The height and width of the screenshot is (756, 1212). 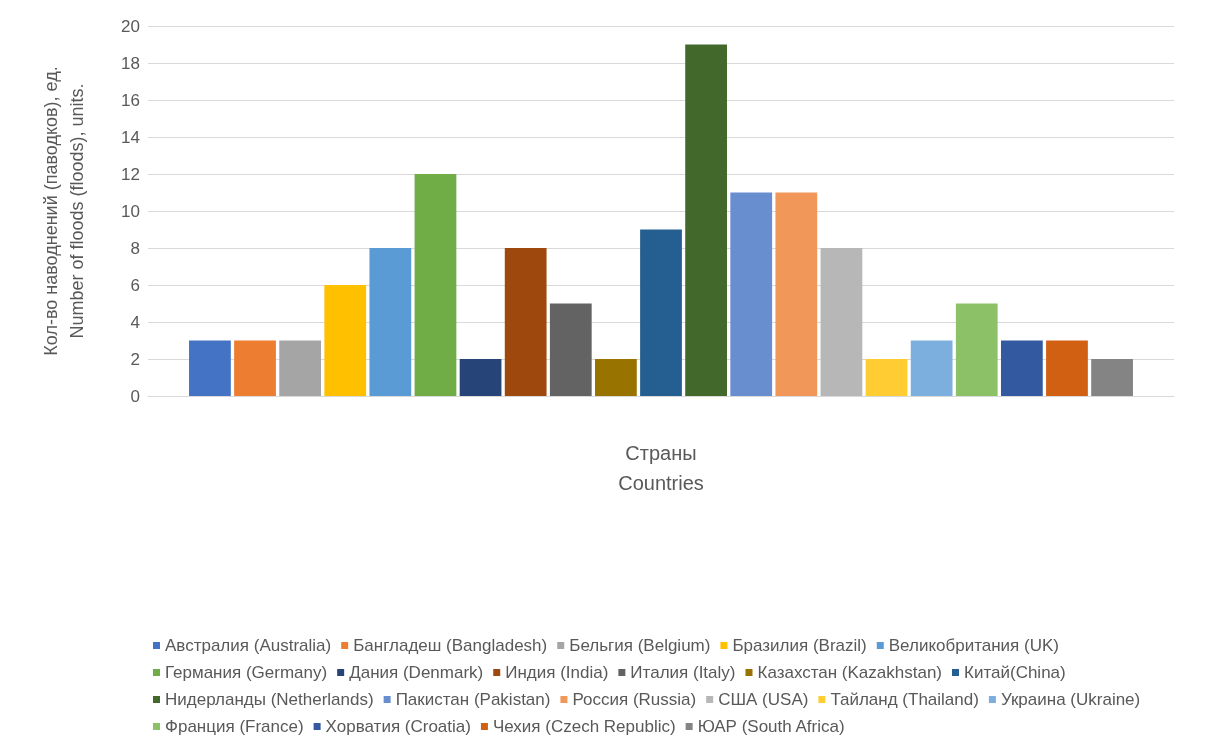 What do you see at coordinates (248, 645) in the screenshot?
I see `legend-label: Австралия (Australia)` at bounding box center [248, 645].